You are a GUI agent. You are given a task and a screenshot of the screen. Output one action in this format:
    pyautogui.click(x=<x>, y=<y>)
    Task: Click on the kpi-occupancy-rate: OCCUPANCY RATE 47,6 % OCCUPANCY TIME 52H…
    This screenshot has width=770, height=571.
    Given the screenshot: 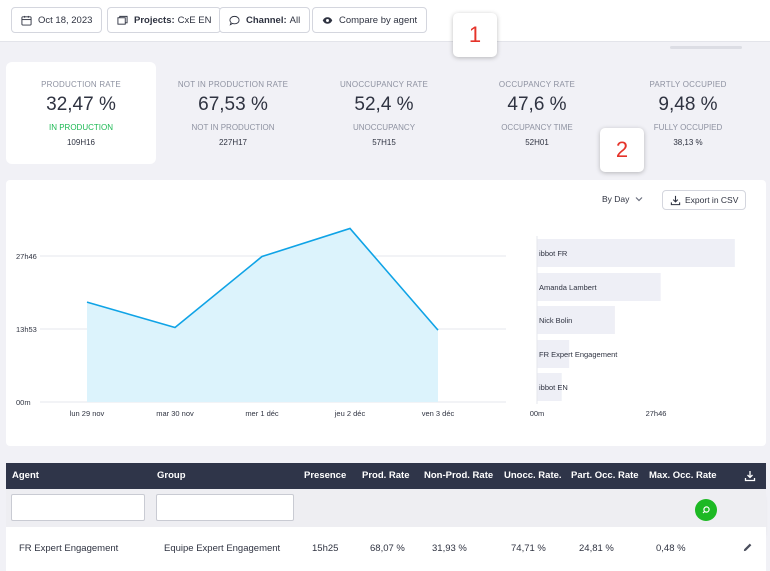 What is the action you would take?
    pyautogui.click(x=537, y=113)
    